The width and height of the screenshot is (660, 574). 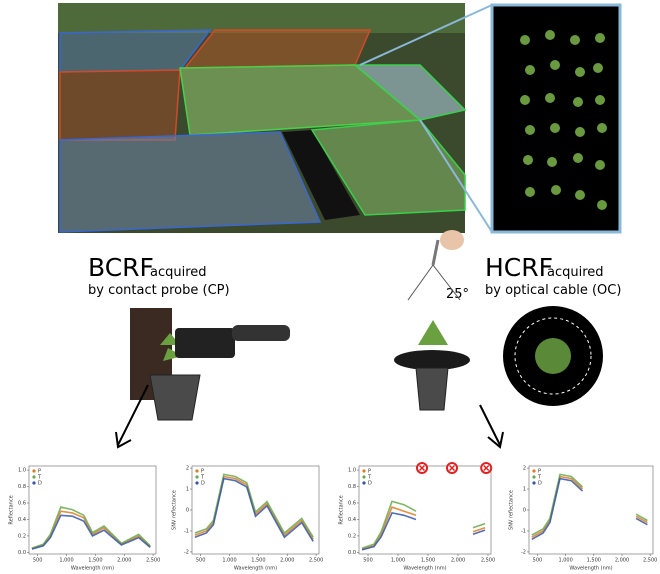 I want to click on plot-blue, so click(x=190, y=182).